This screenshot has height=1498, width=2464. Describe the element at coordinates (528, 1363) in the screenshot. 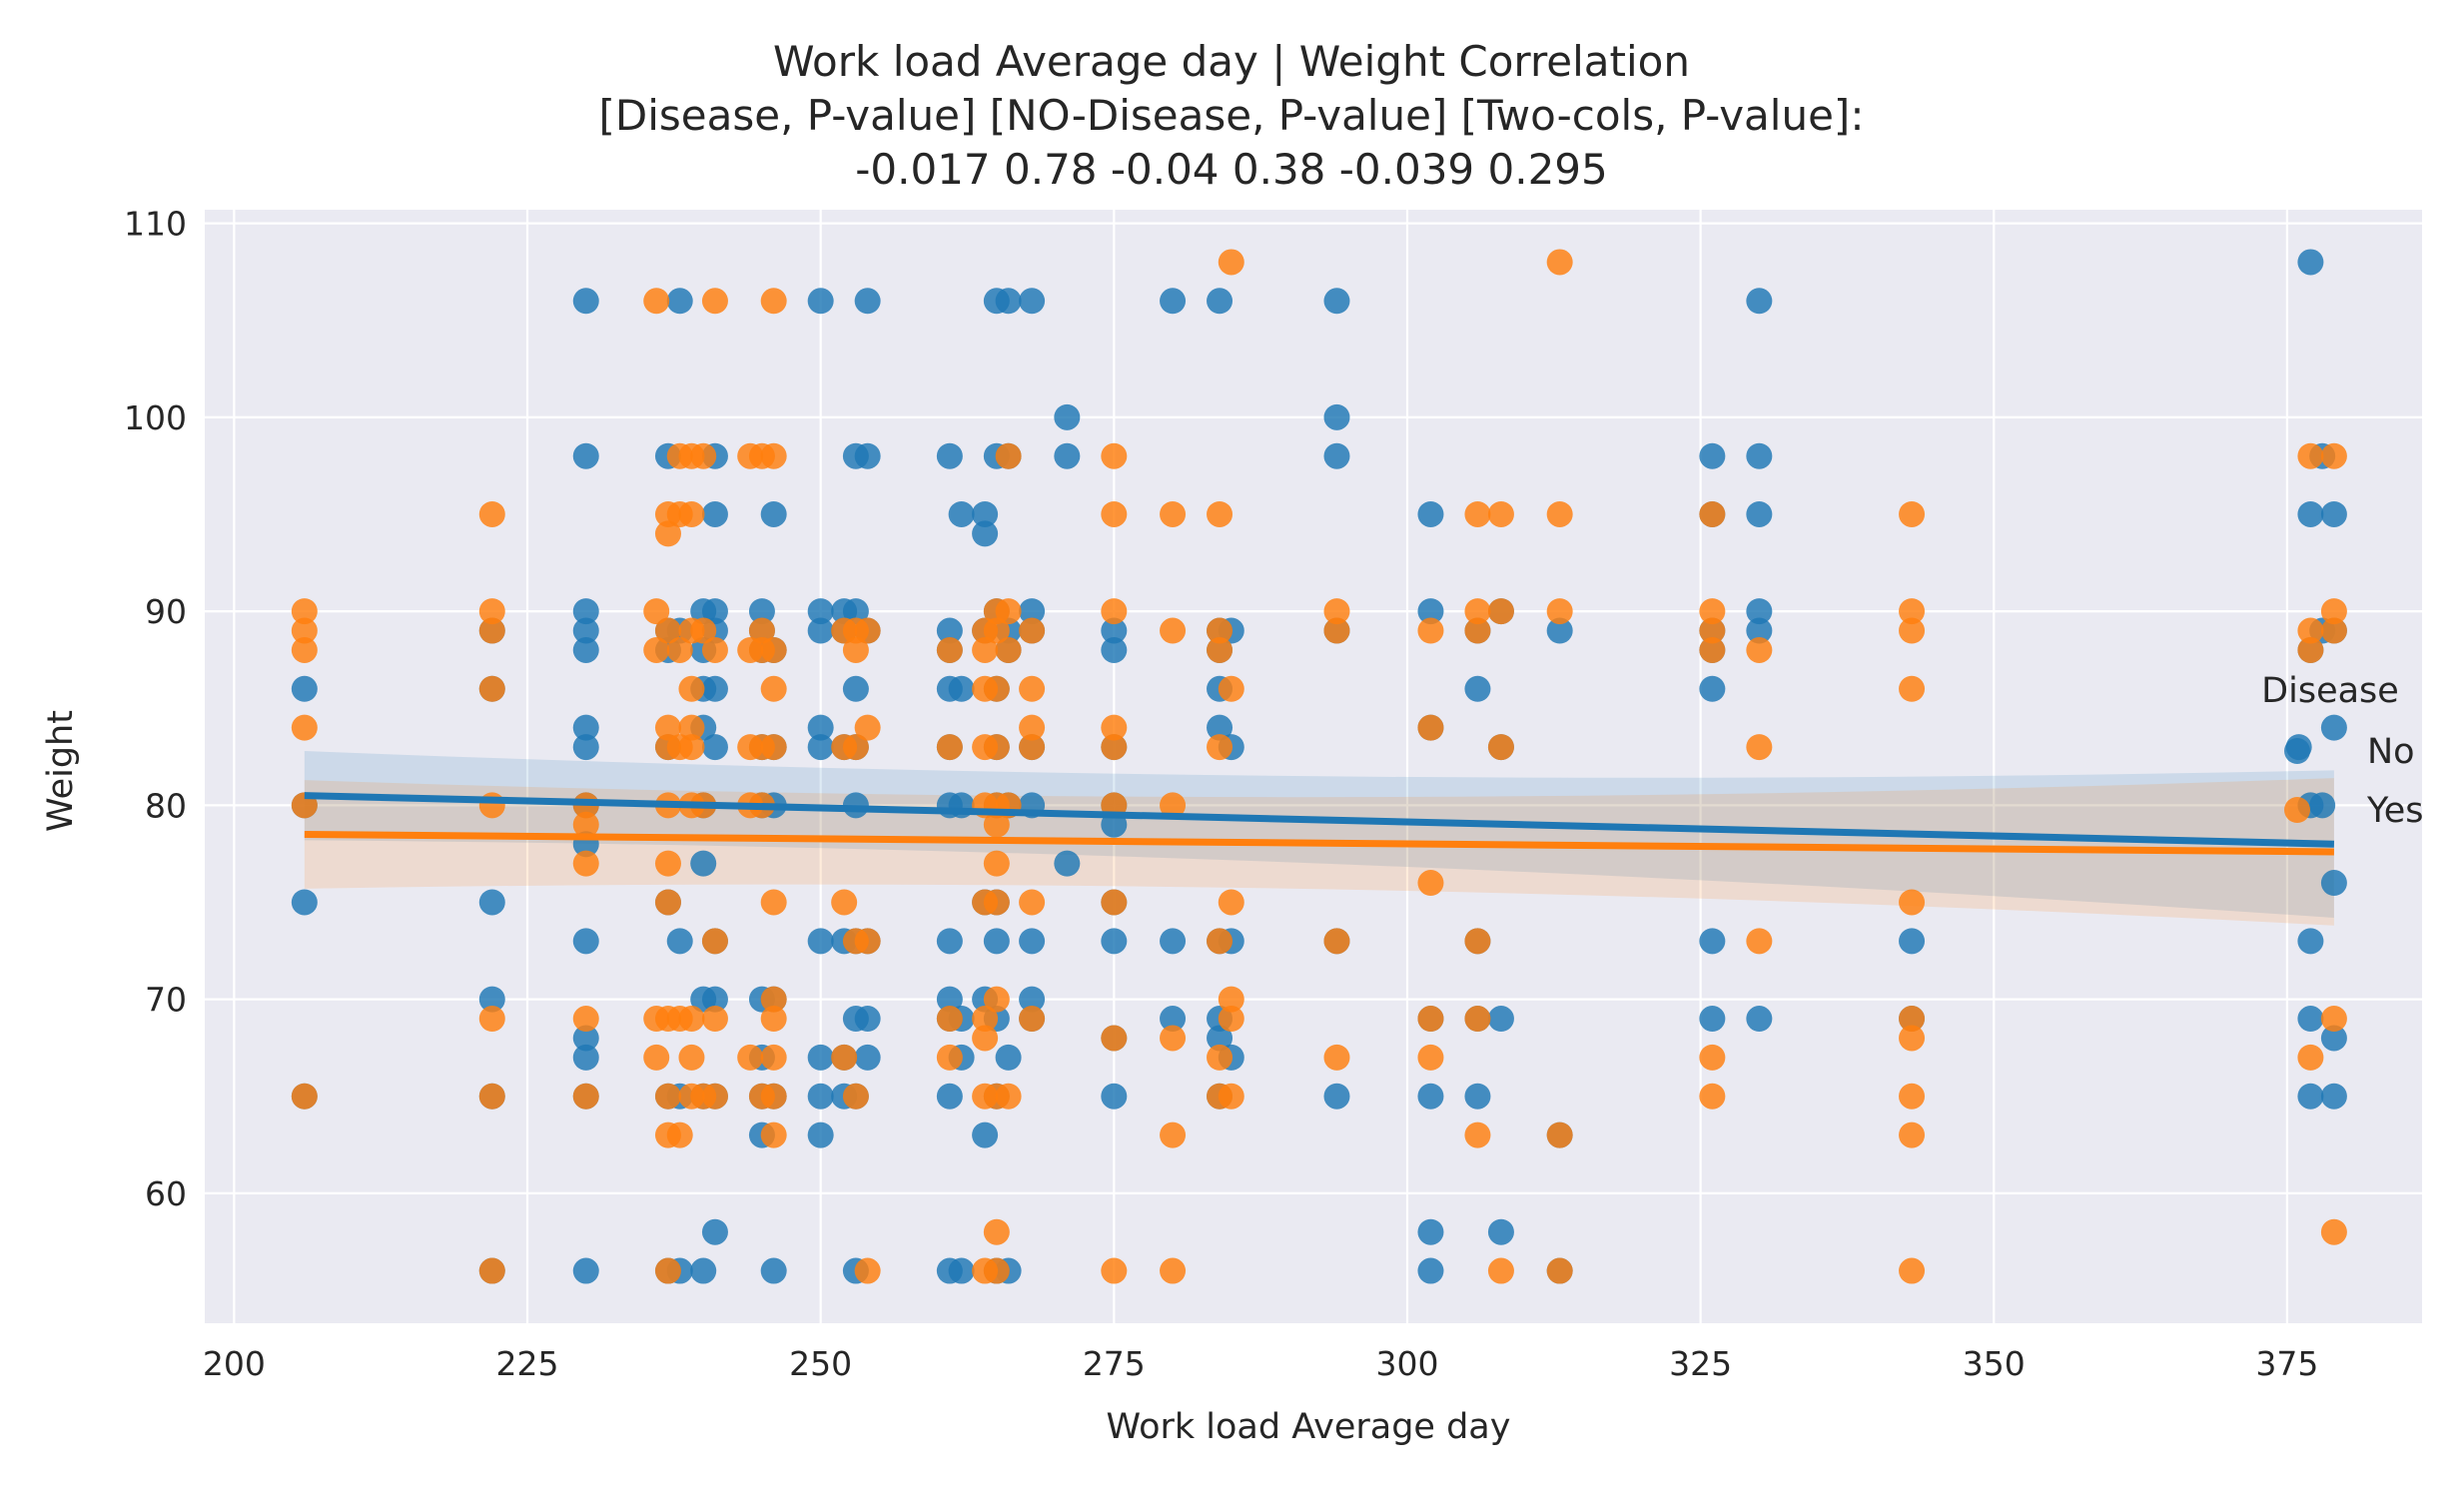

I see `x-tick-label: 225` at that location.